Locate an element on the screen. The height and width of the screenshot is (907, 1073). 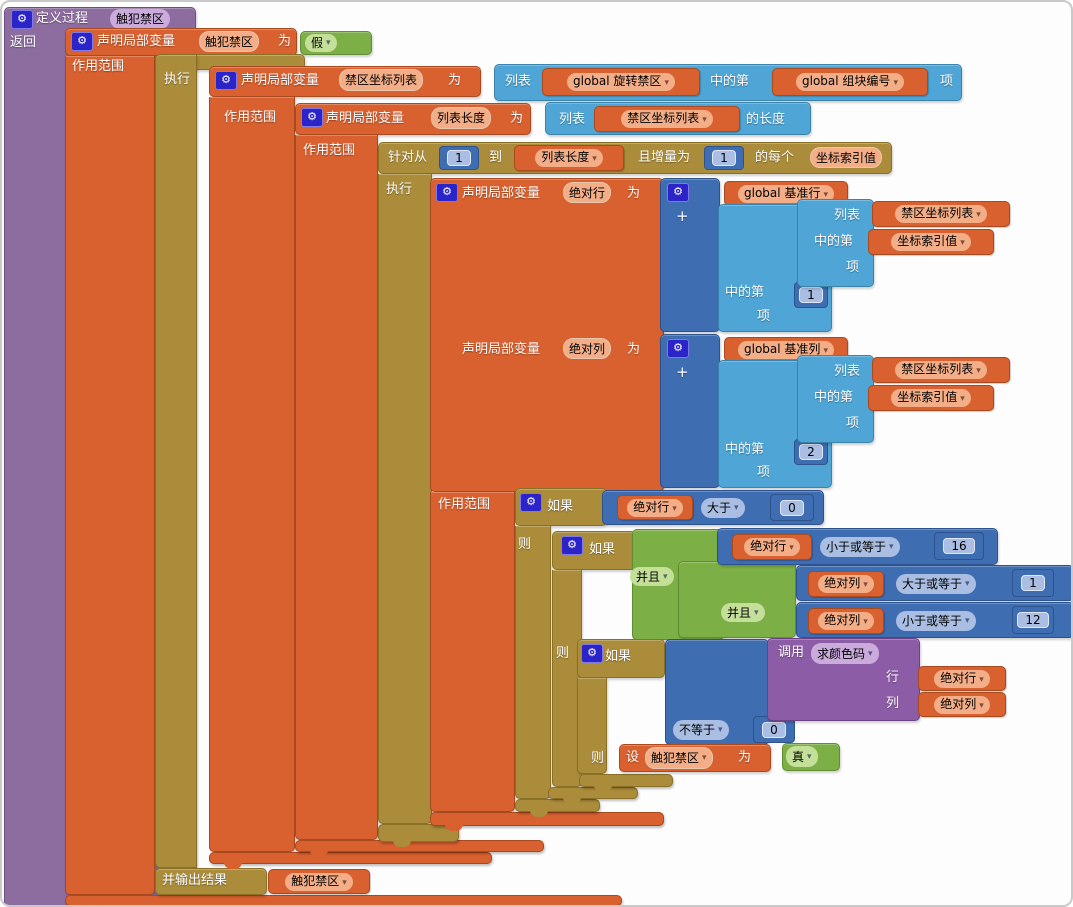
declare-zone-list-spine is located at coordinates (252, 474).